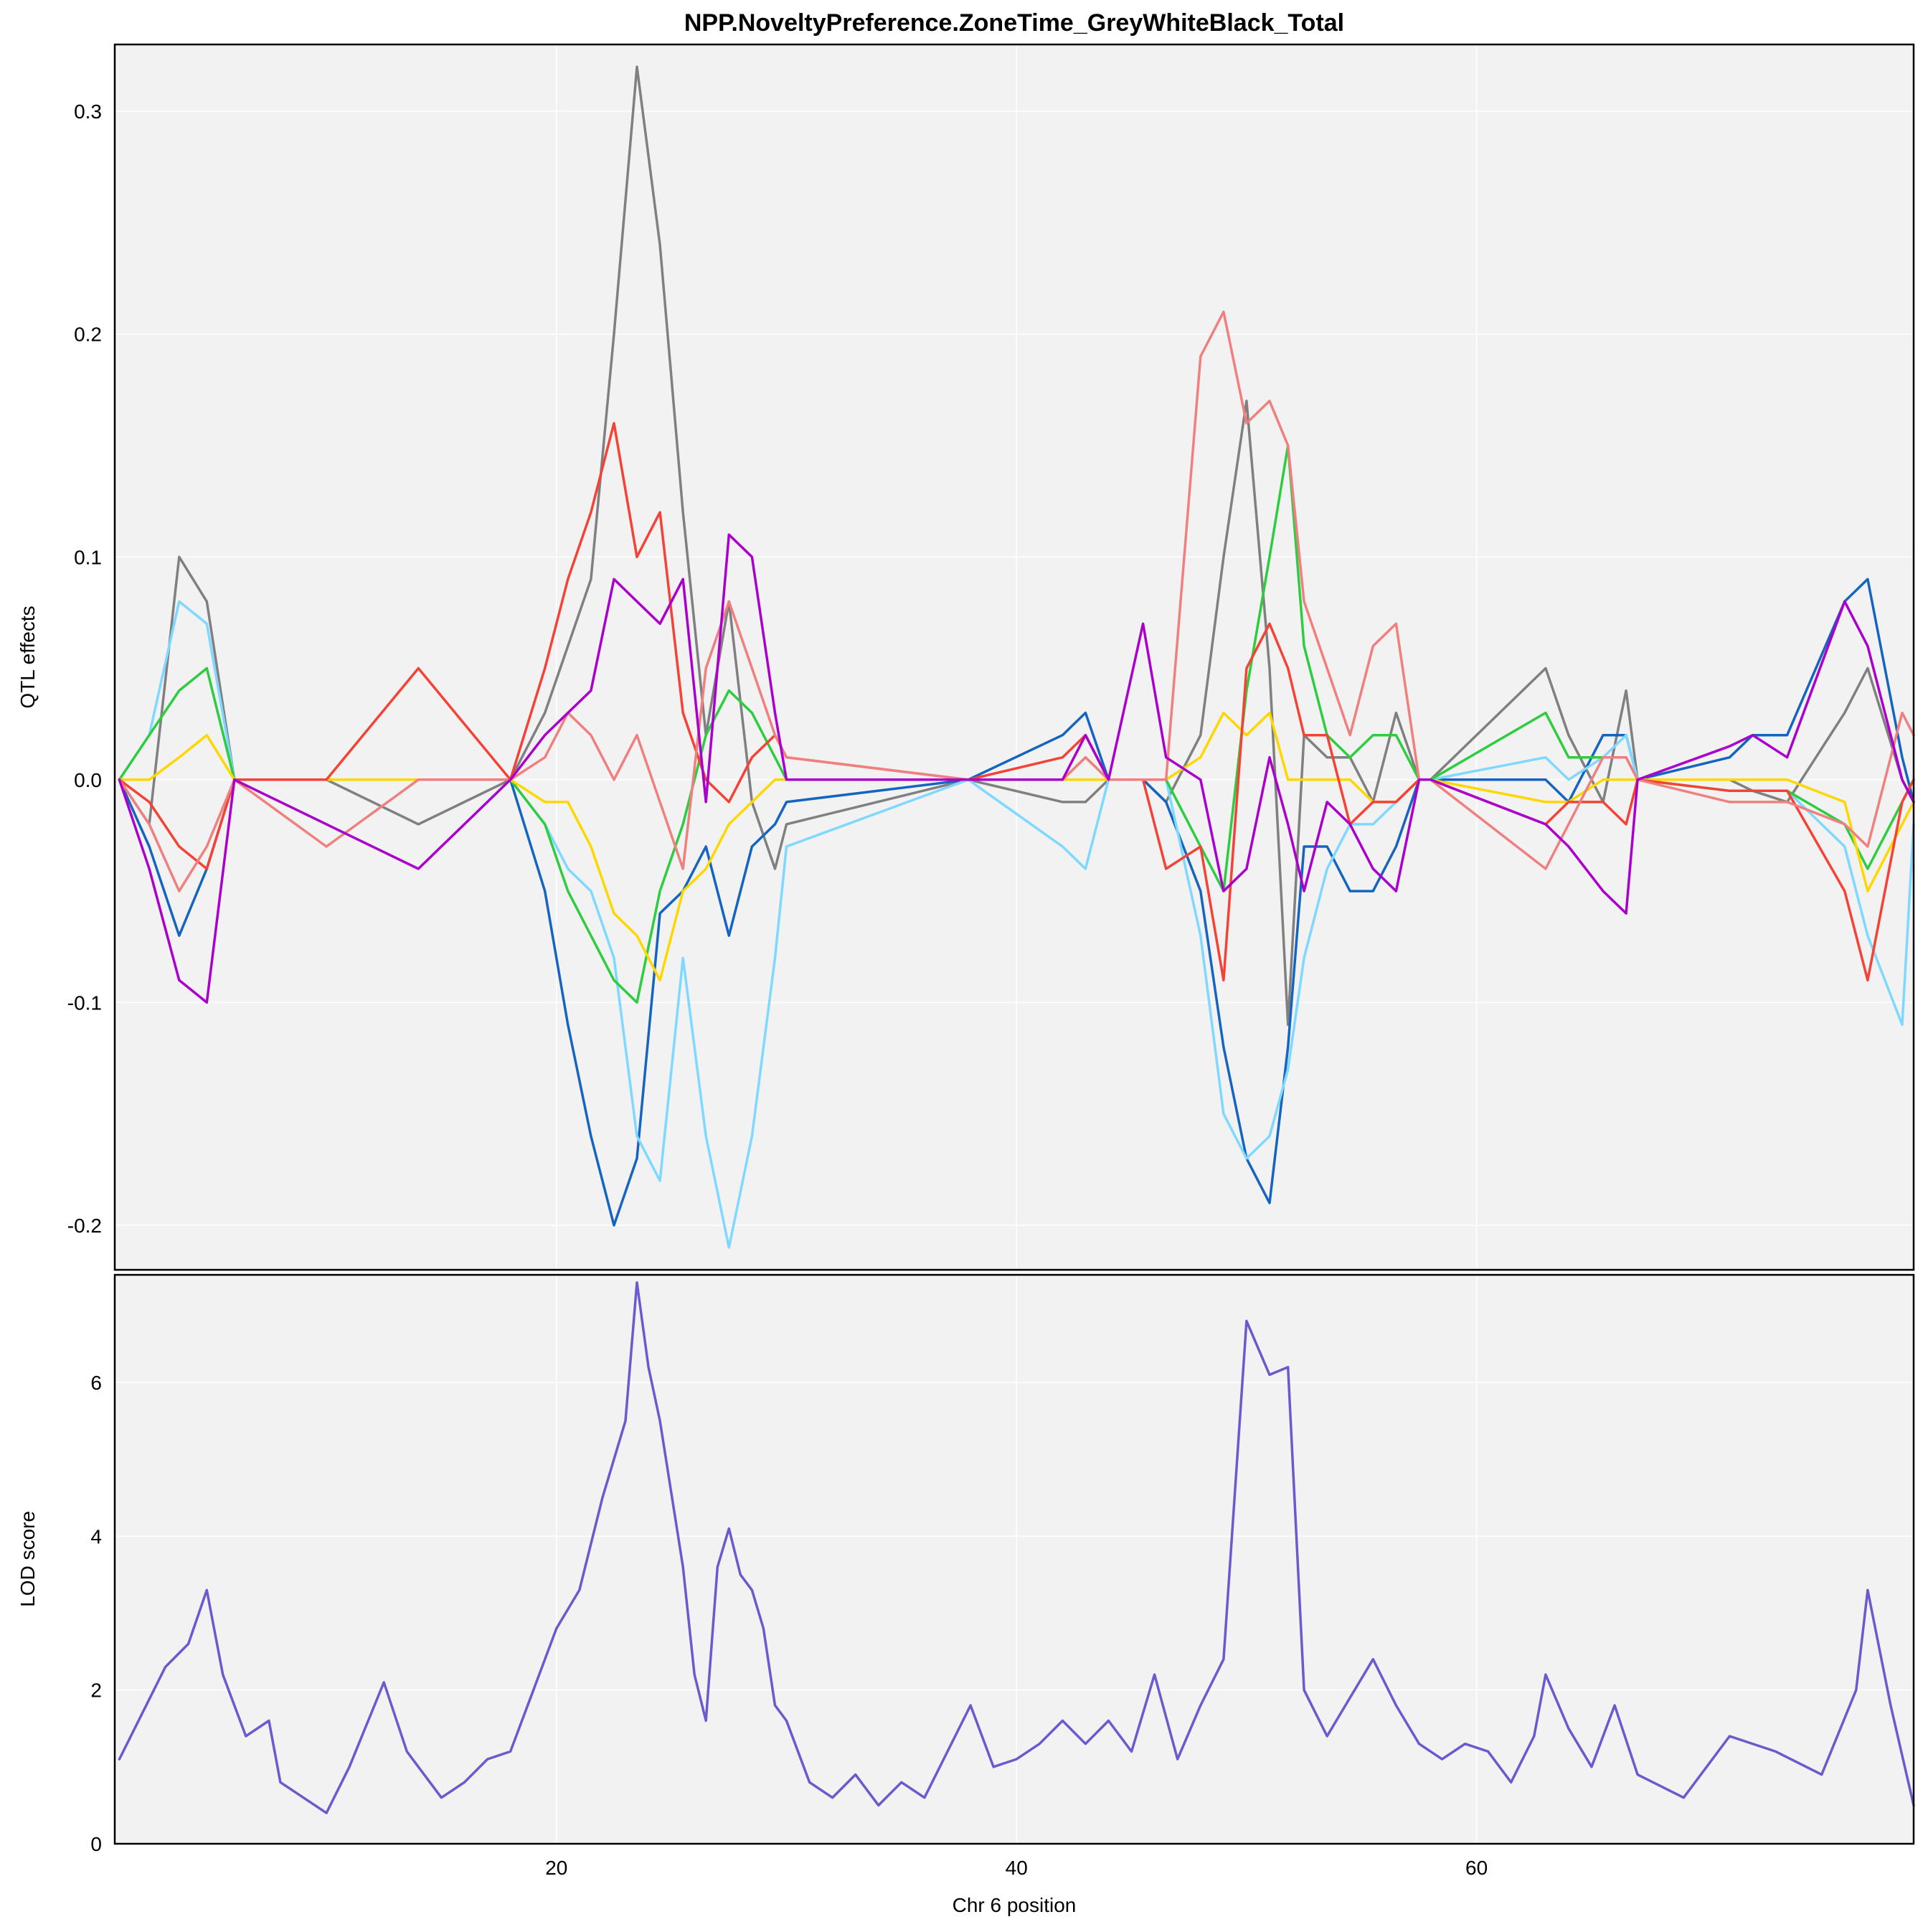  What do you see at coordinates (1015, 1905) in the screenshot?
I see `x-axis-label: Chr 6 position` at bounding box center [1015, 1905].